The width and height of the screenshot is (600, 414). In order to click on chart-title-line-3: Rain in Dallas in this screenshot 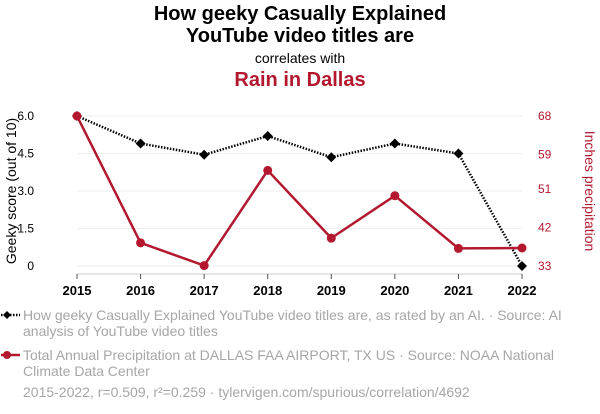, I will do `click(300, 80)`.